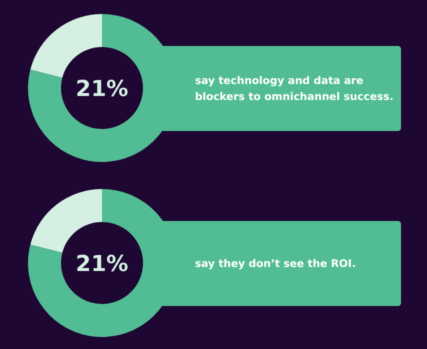  What do you see at coordinates (275, 264) in the screenshot?
I see `text: say they don’t see the ROI.` at bounding box center [275, 264].